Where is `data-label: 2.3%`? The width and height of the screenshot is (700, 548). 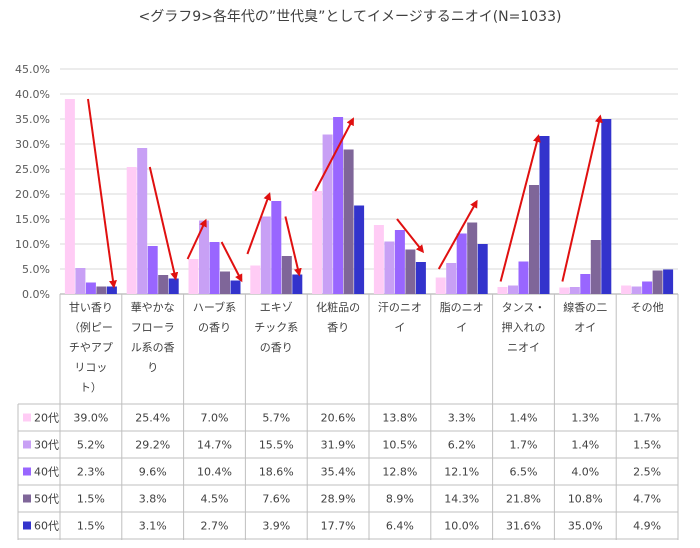
data-label: 2.3% is located at coordinates (91, 472).